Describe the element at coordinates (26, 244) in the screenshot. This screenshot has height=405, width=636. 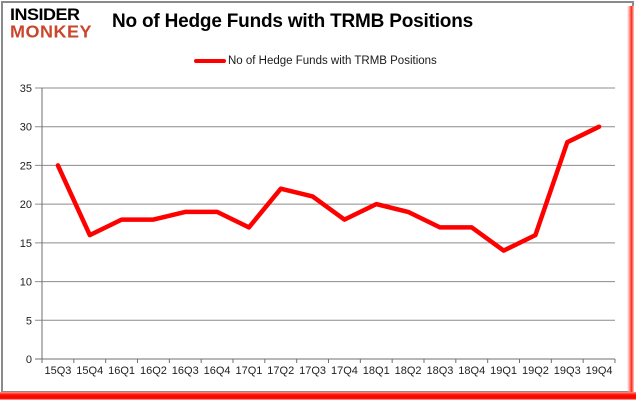
I see `y-tick-label: 15` at that location.